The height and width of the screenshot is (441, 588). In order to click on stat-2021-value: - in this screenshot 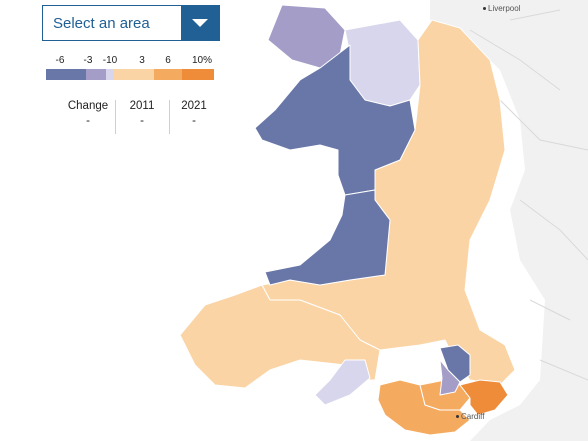, I will do `click(194, 121)`.